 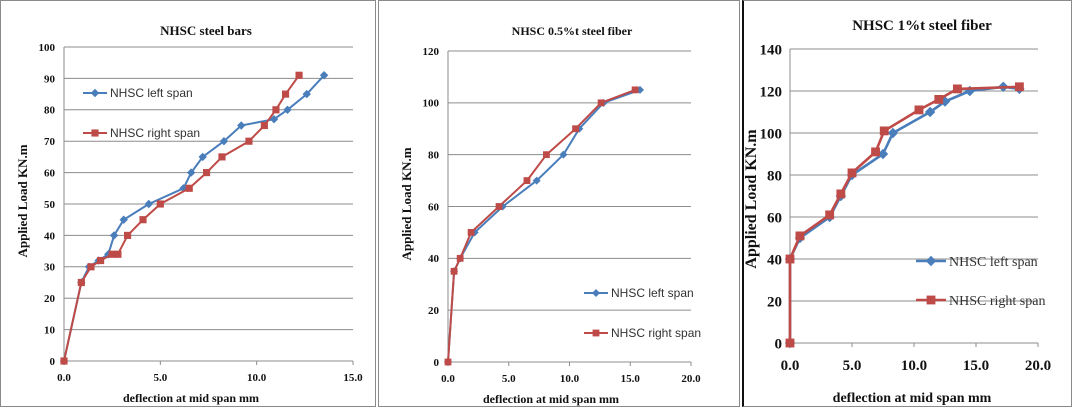 What do you see at coordinates (50, 205) in the screenshot?
I see `y-tick-label: 50` at bounding box center [50, 205].